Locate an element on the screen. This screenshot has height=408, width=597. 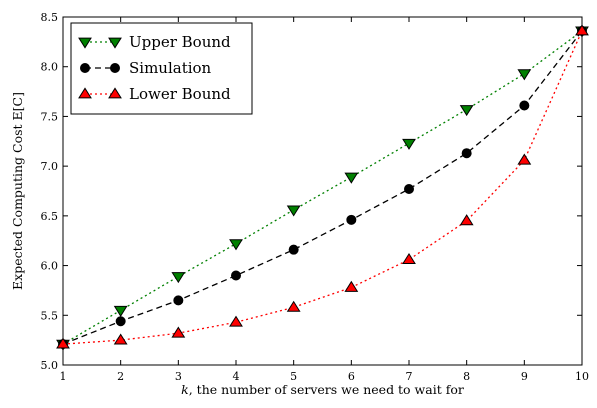
y-tick-label: 8.5 is located at coordinates (50, 17).